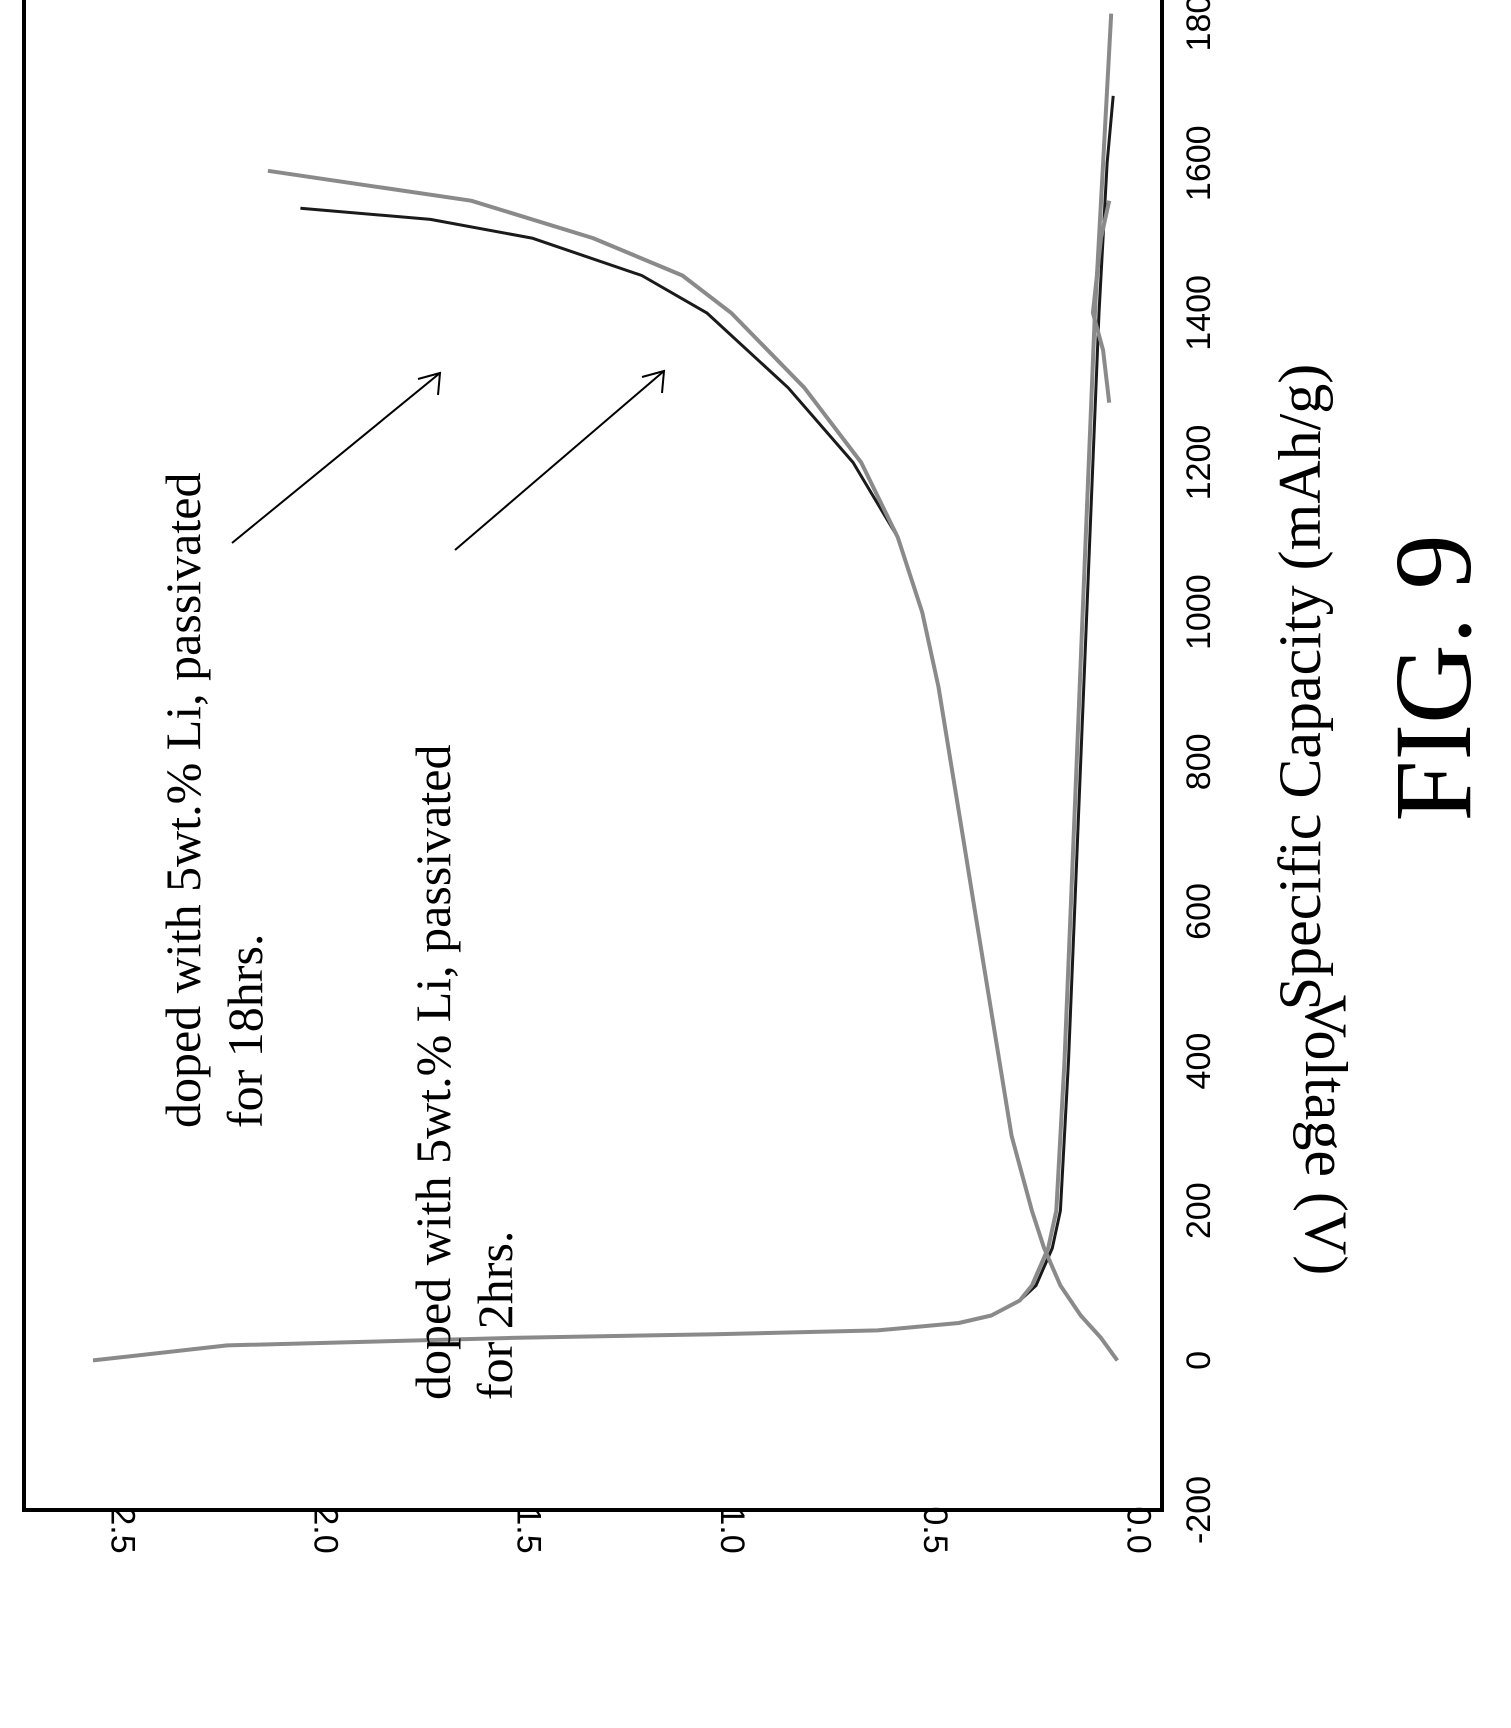  What do you see at coordinates (1199, 1510) in the screenshot?
I see `x-tick-label: -200` at bounding box center [1199, 1510].